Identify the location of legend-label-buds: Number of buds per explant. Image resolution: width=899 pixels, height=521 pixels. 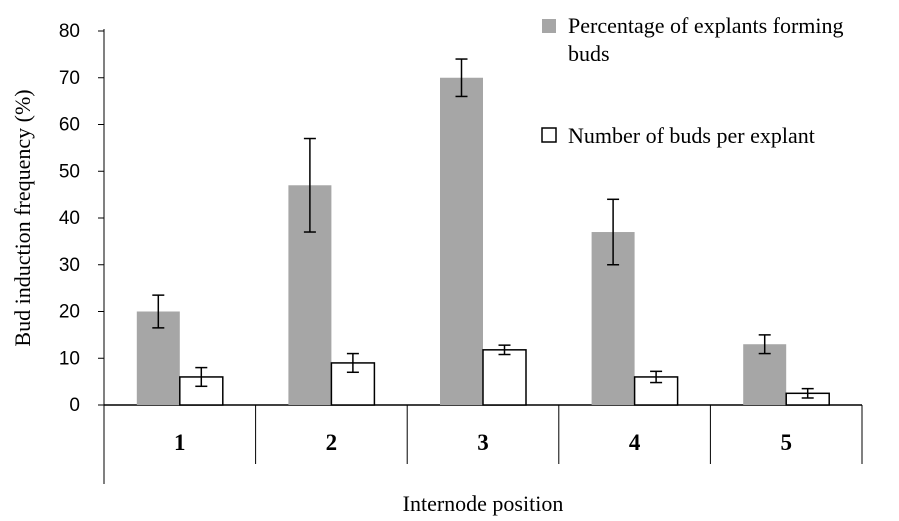
(691, 135).